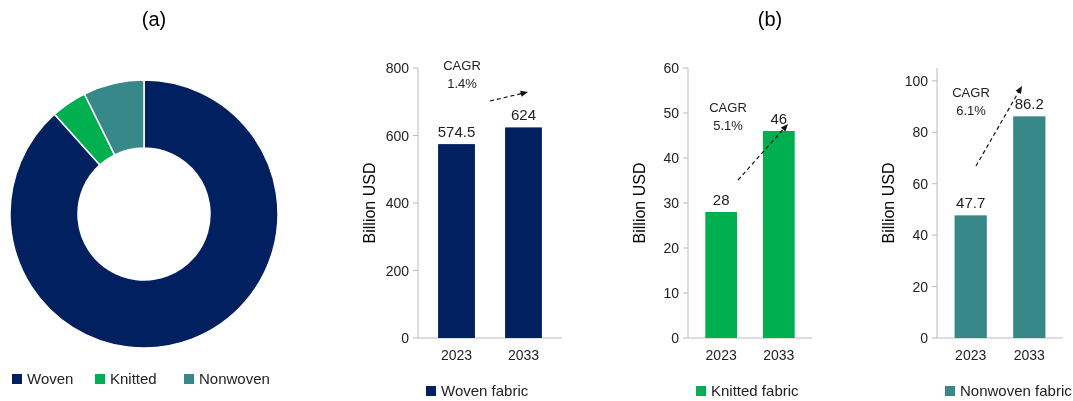  Describe the element at coordinates (50, 378) in the screenshot. I see `legend-label: Woven` at that location.